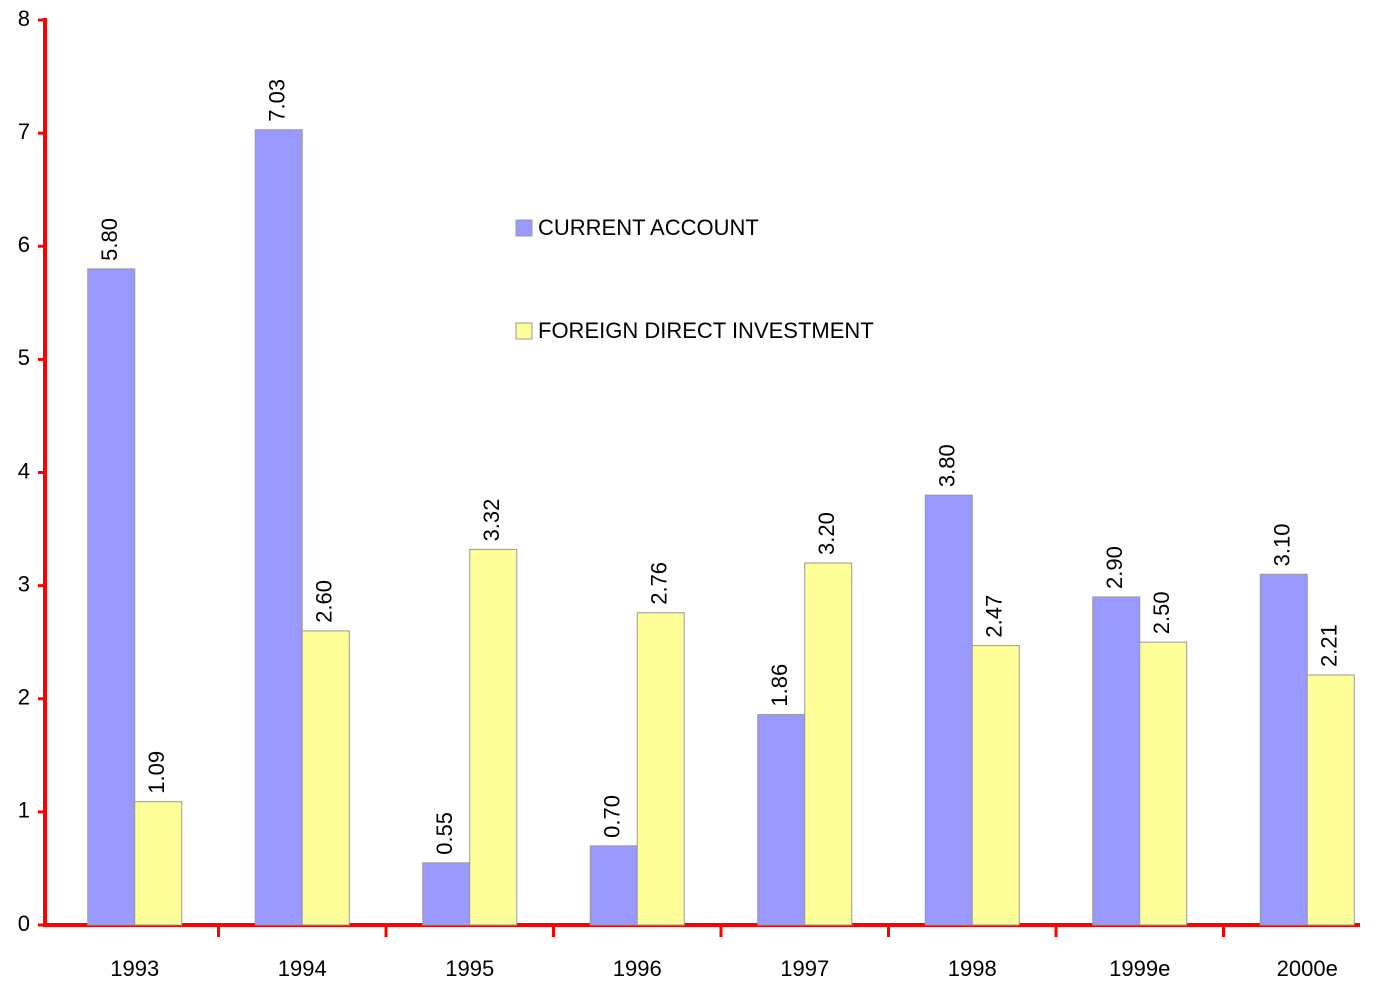 This screenshot has height=985, width=1376. Describe the element at coordinates (804, 968) in the screenshot. I see `x-tick-label: 1997` at that location.